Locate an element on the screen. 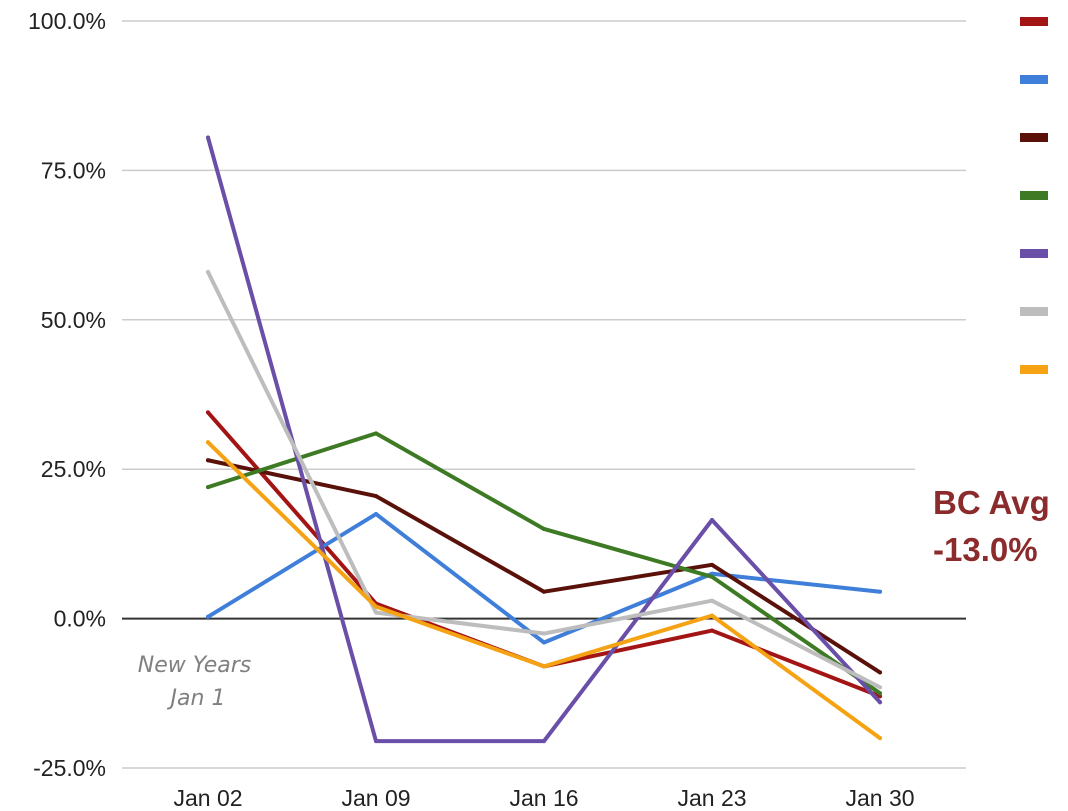  y-axis-tick-labels: 100.0% 75.0% 50.0% 25.0% 0.0% -25.0% is located at coordinates (67, 394).